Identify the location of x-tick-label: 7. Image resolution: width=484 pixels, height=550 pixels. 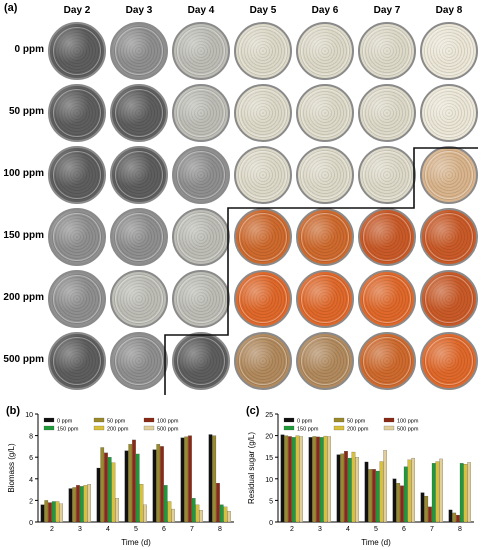
(192, 529).